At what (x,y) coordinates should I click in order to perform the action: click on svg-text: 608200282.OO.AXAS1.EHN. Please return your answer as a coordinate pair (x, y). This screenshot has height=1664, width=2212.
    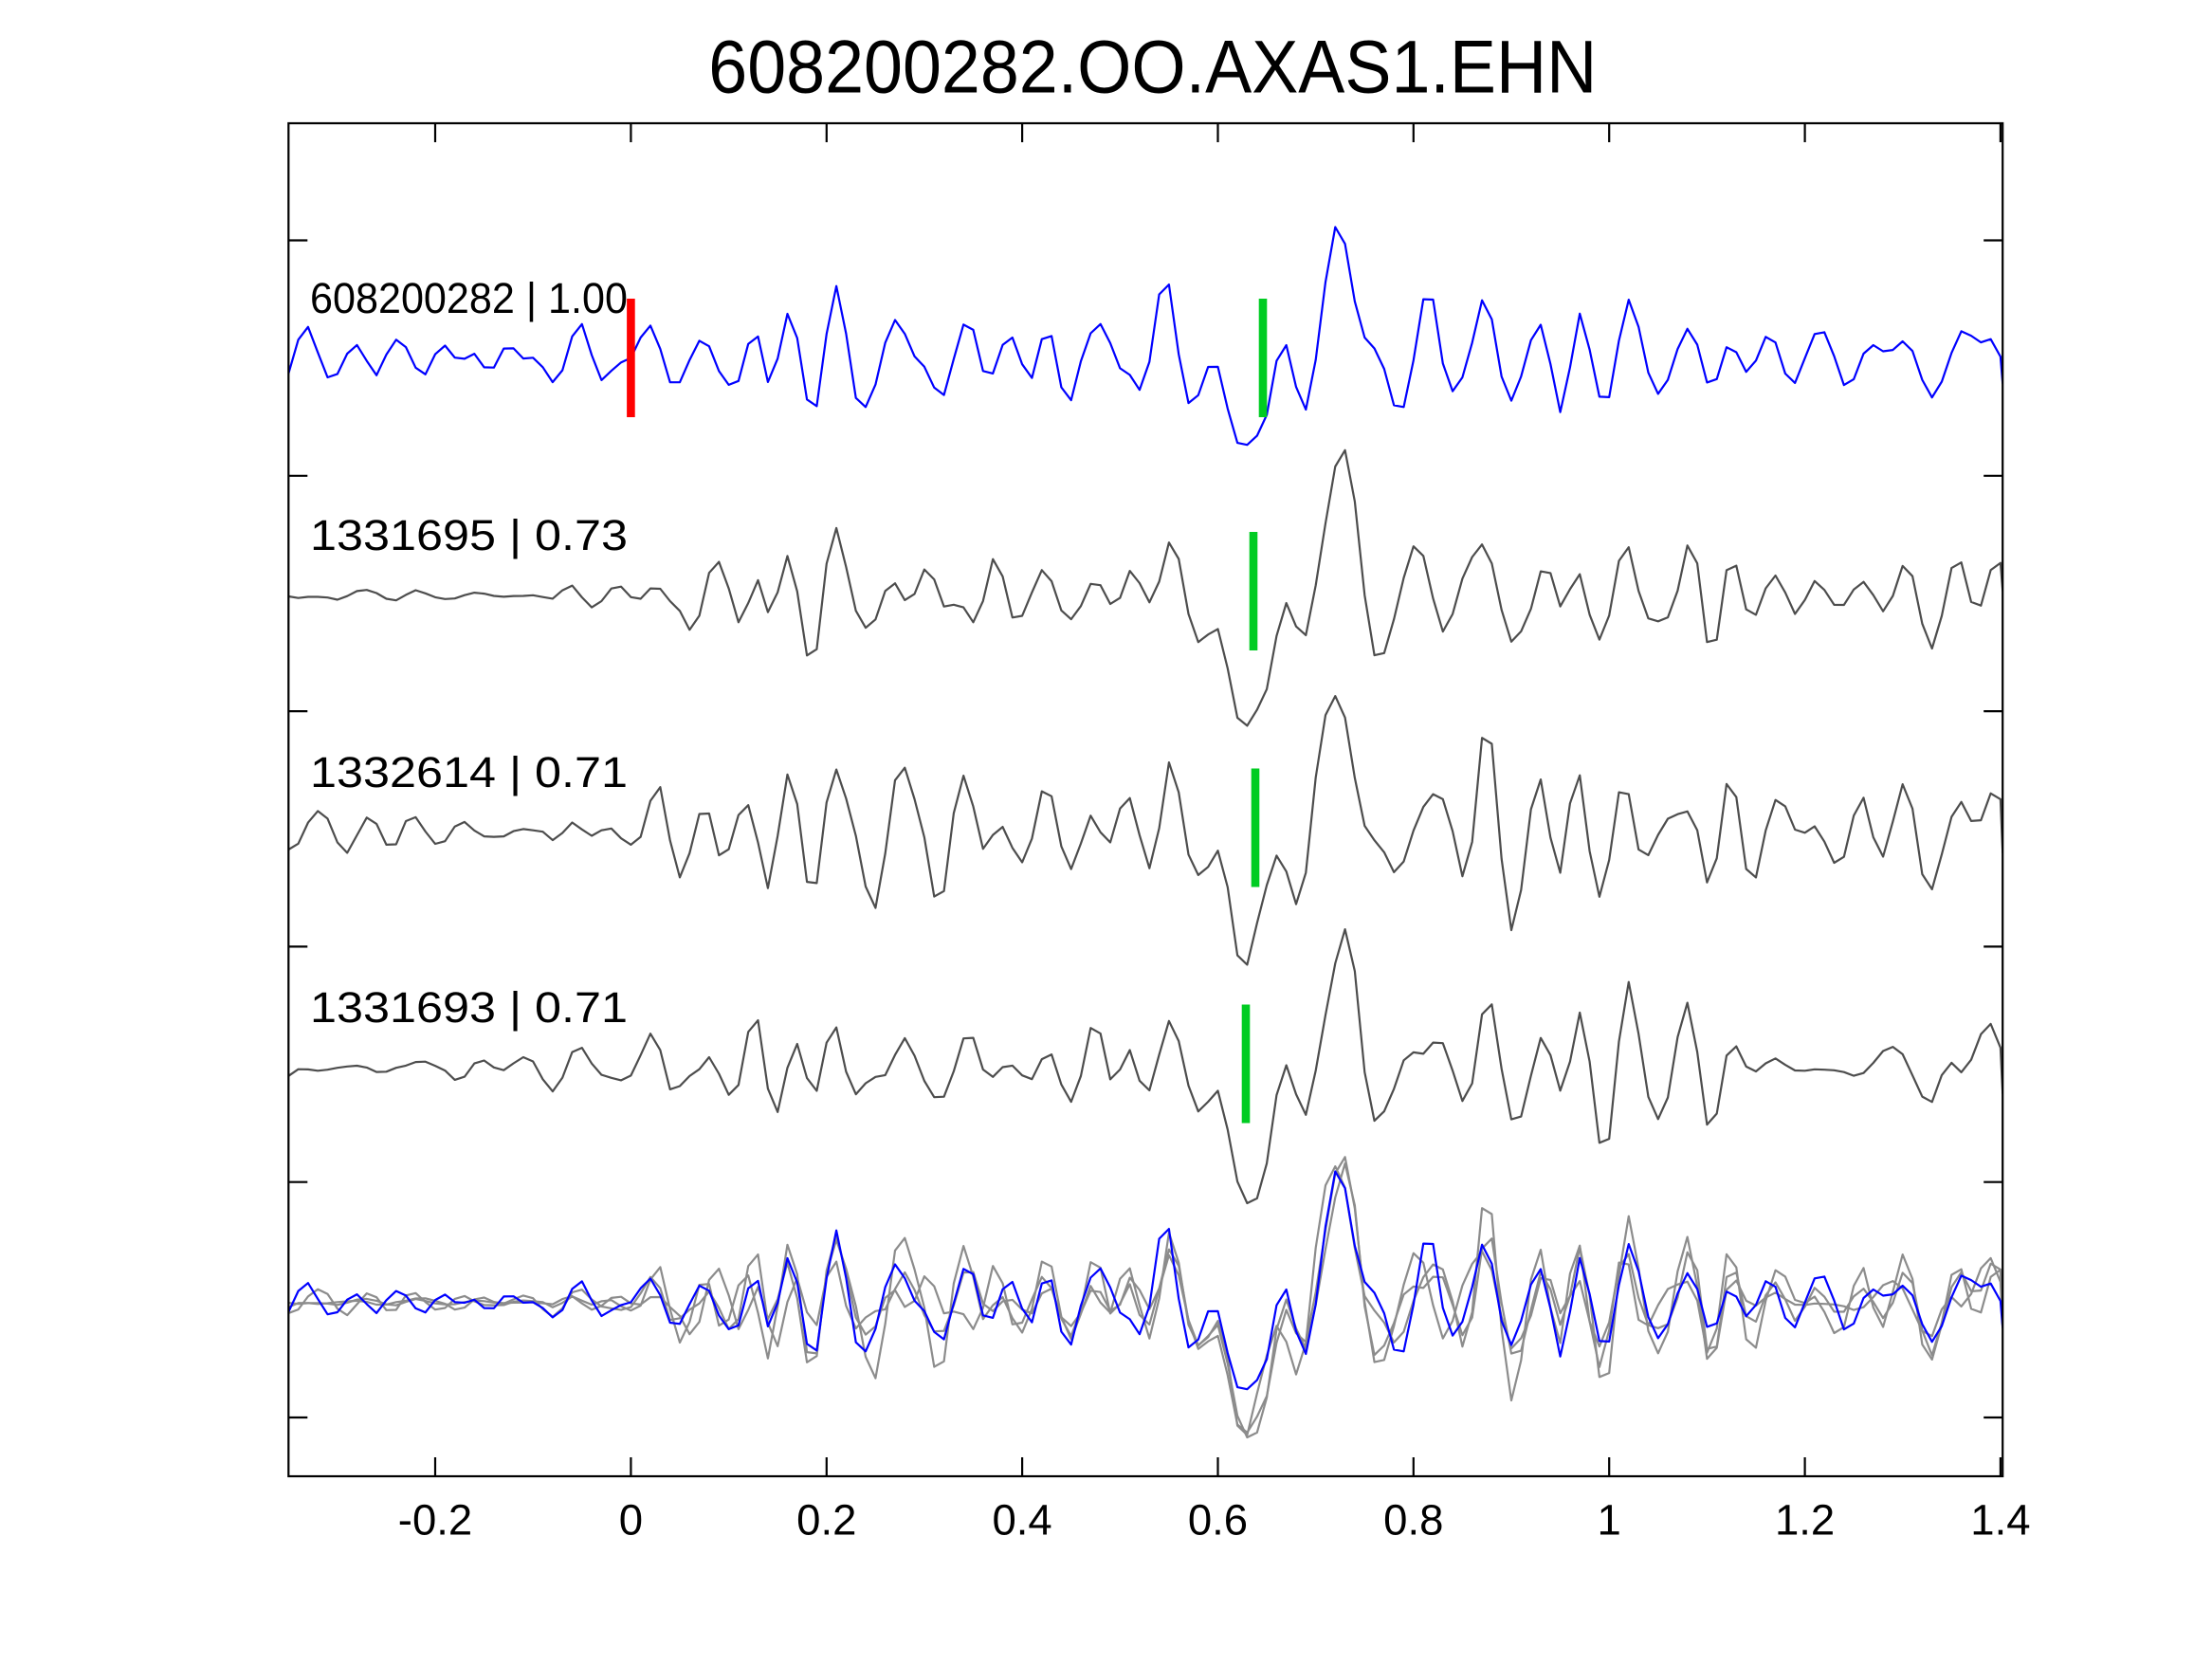
    Looking at the image, I should click on (1152, 67).